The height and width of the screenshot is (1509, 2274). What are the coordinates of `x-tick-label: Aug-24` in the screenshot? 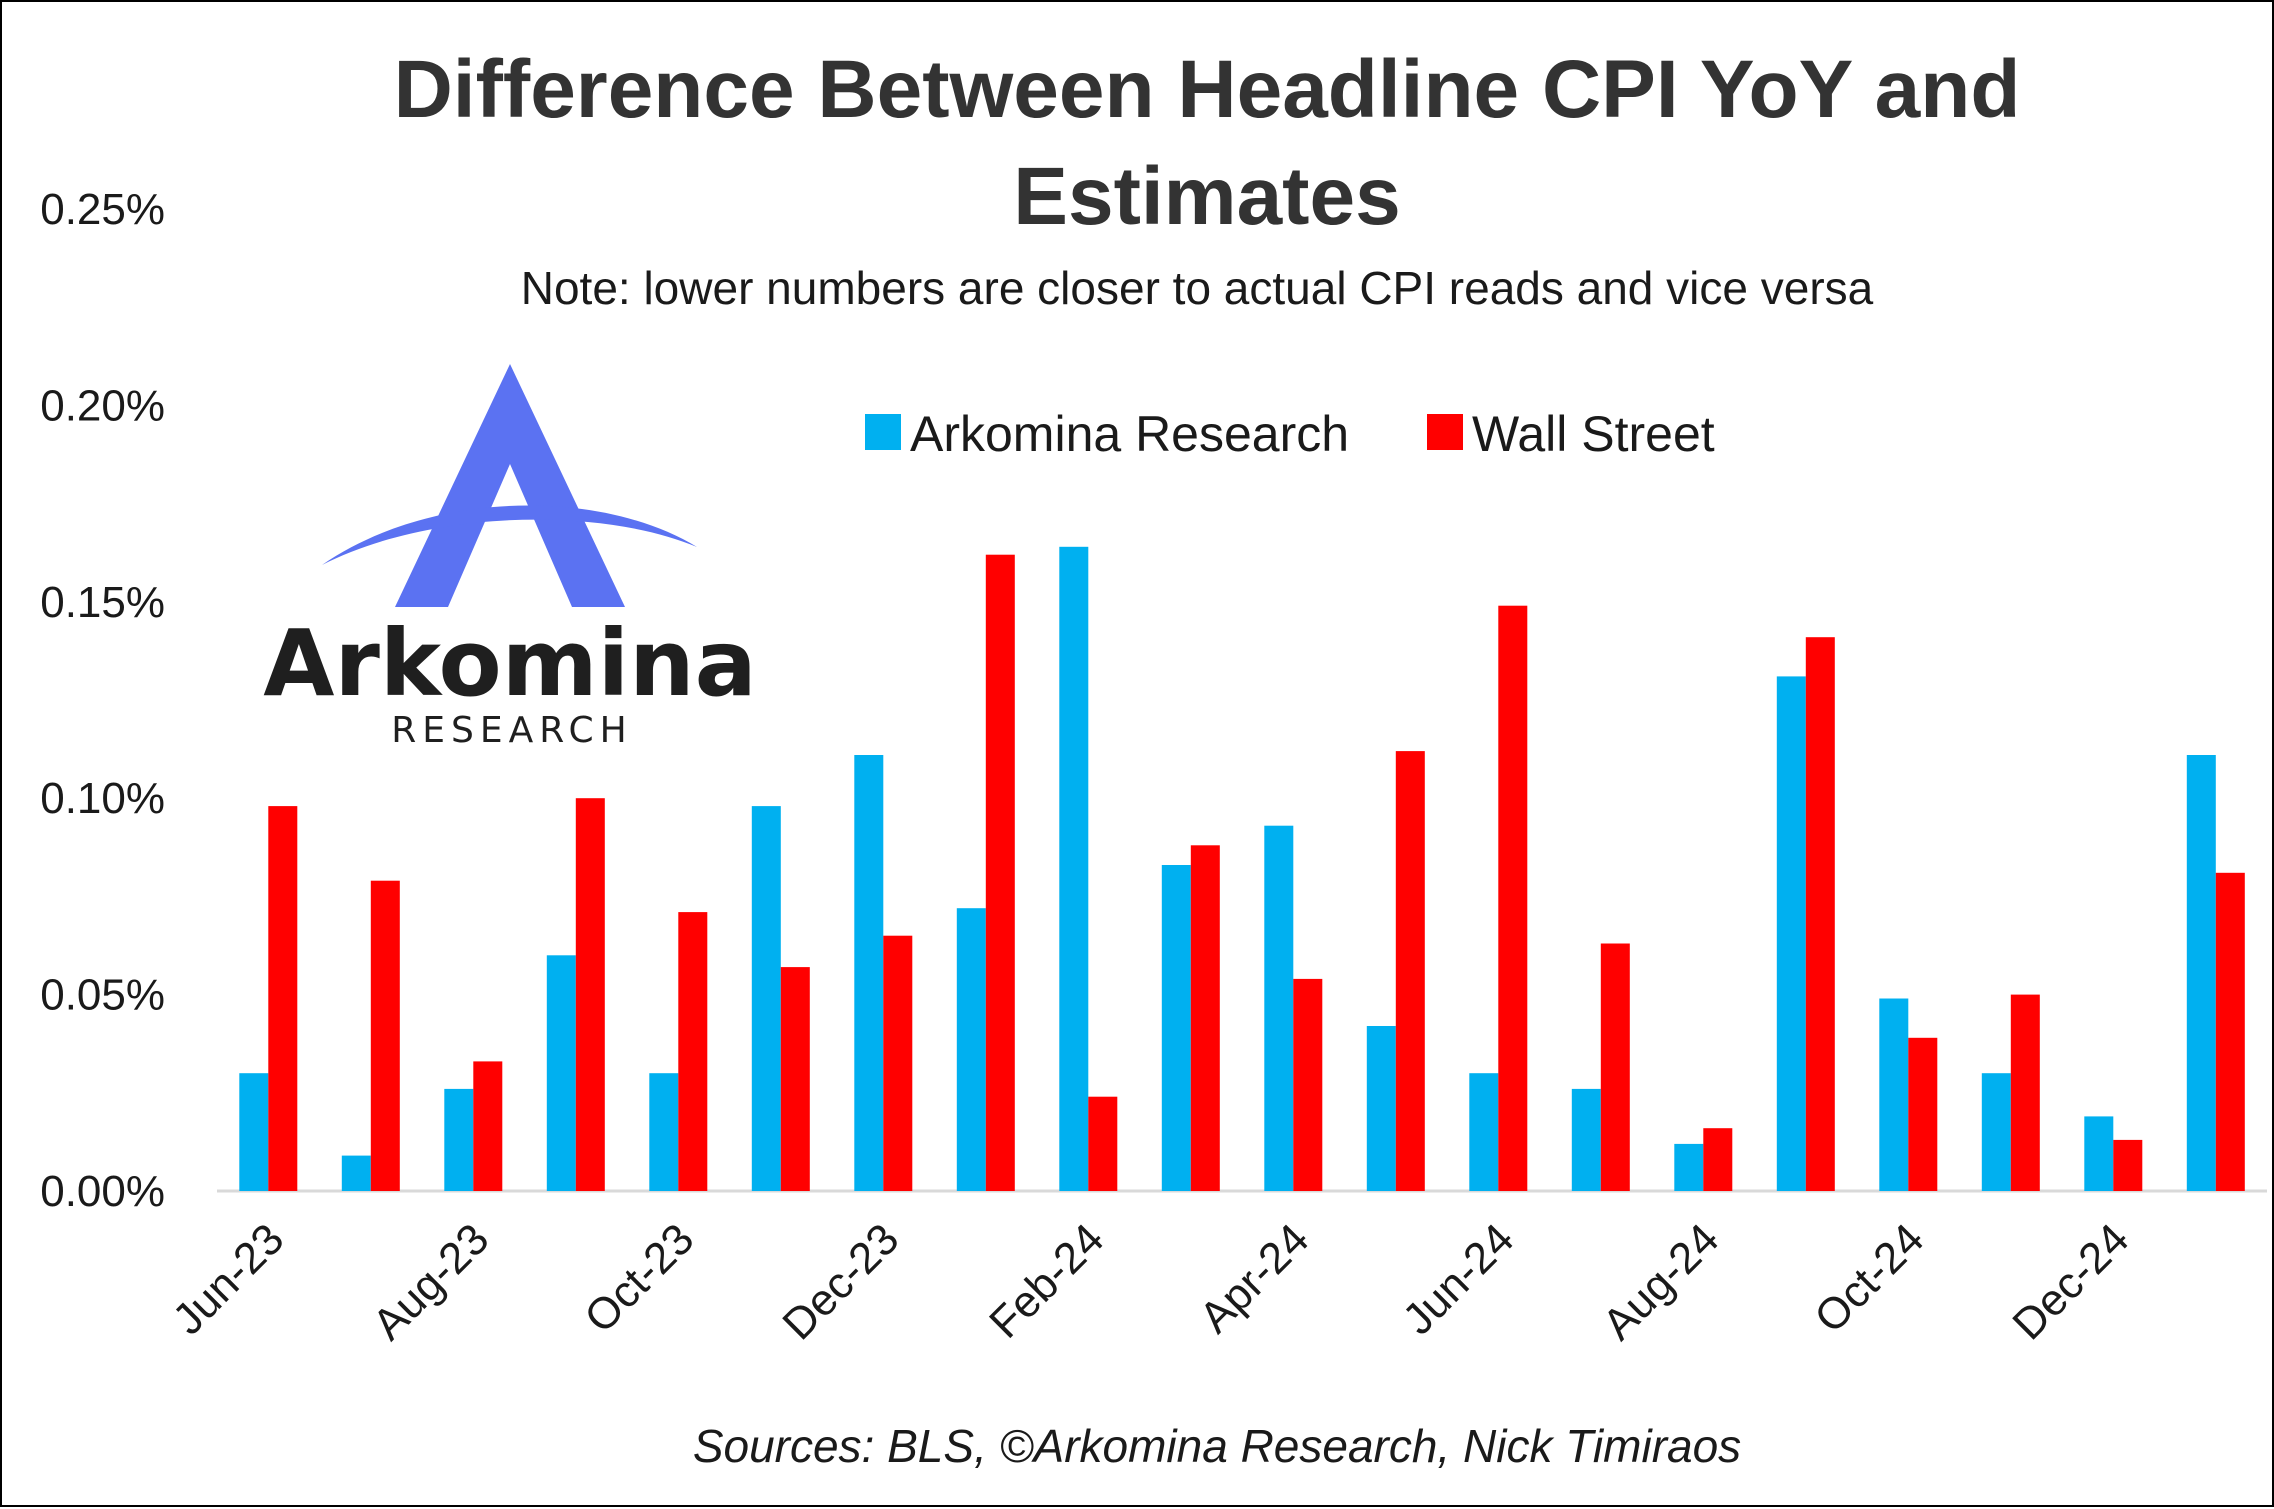 It's located at (1660, 1281).